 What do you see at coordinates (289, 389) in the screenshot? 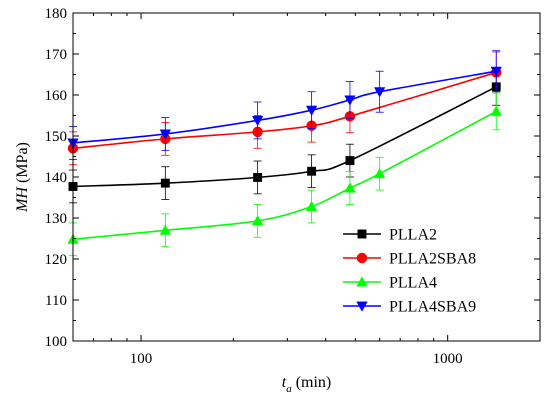
I see `x-axis-title-subscript: a` at bounding box center [289, 389].